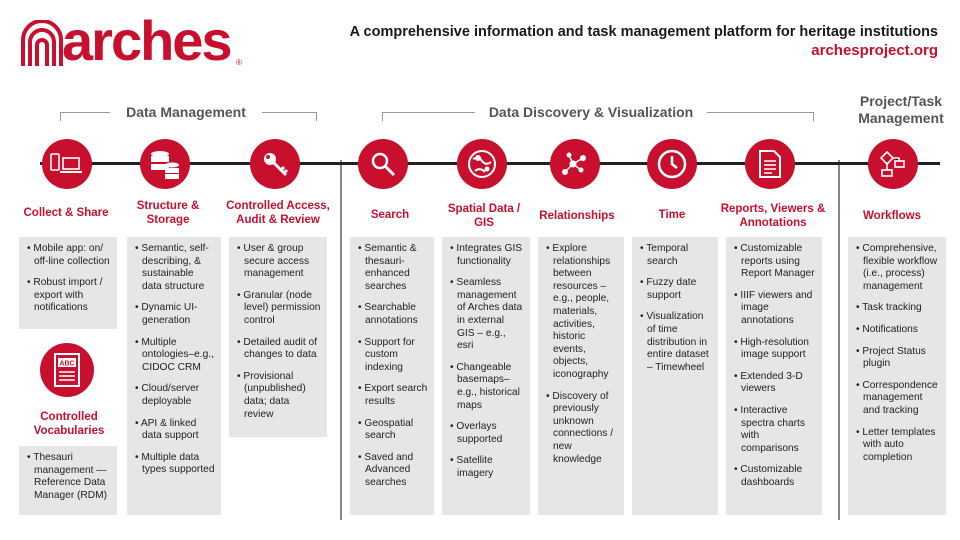  What do you see at coordinates (175, 430) in the screenshot?
I see `list-item: API & linked data support` at bounding box center [175, 430].